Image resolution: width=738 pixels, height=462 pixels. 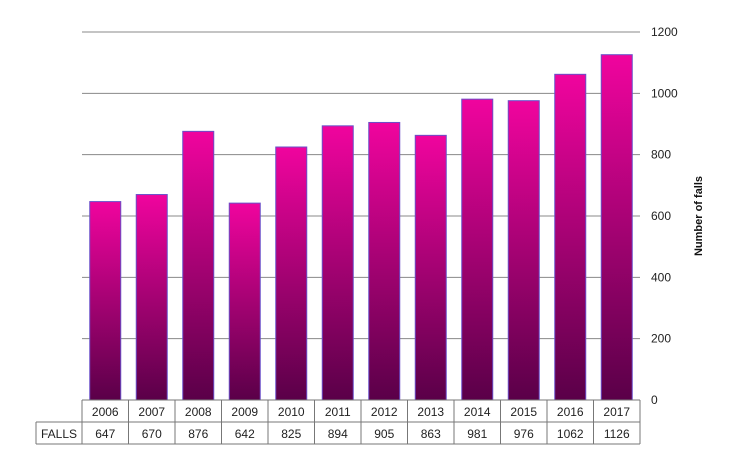 I want to click on data-label: 1062, so click(x=570, y=434).